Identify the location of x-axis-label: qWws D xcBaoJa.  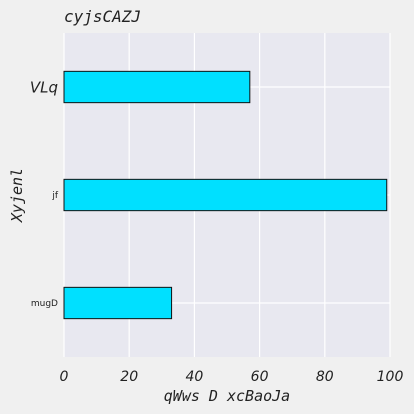
(227, 396).